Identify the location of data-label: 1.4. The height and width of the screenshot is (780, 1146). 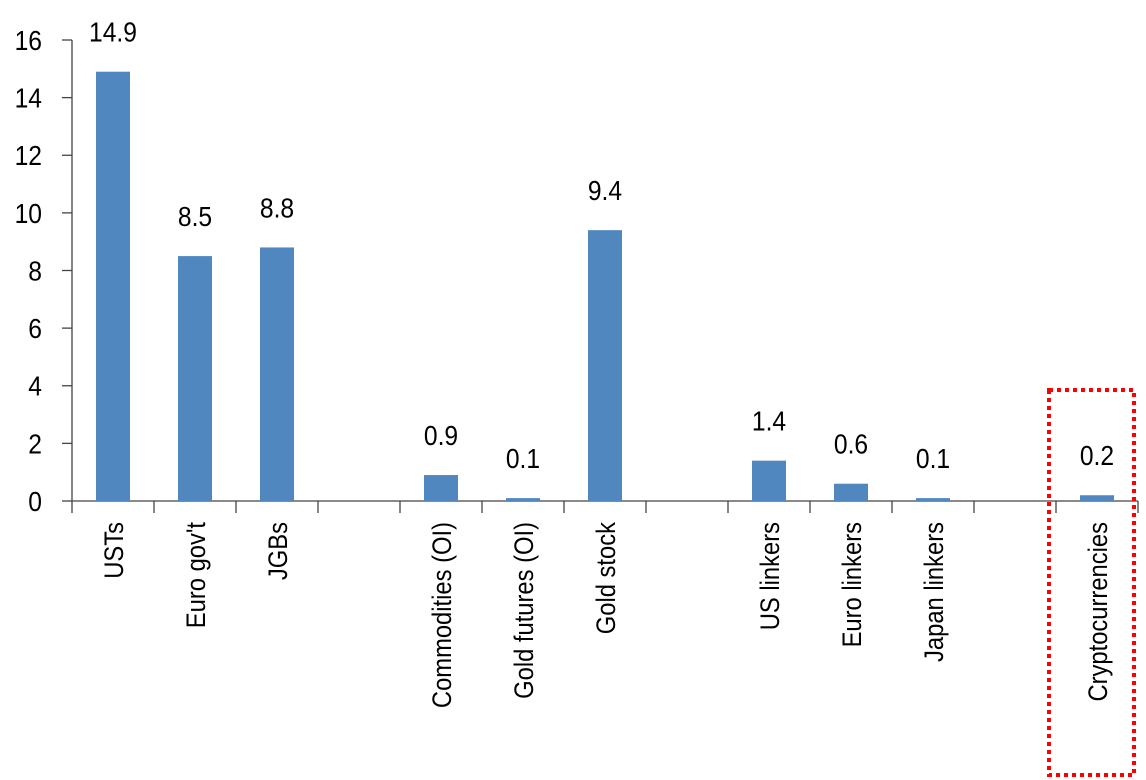
(769, 421).